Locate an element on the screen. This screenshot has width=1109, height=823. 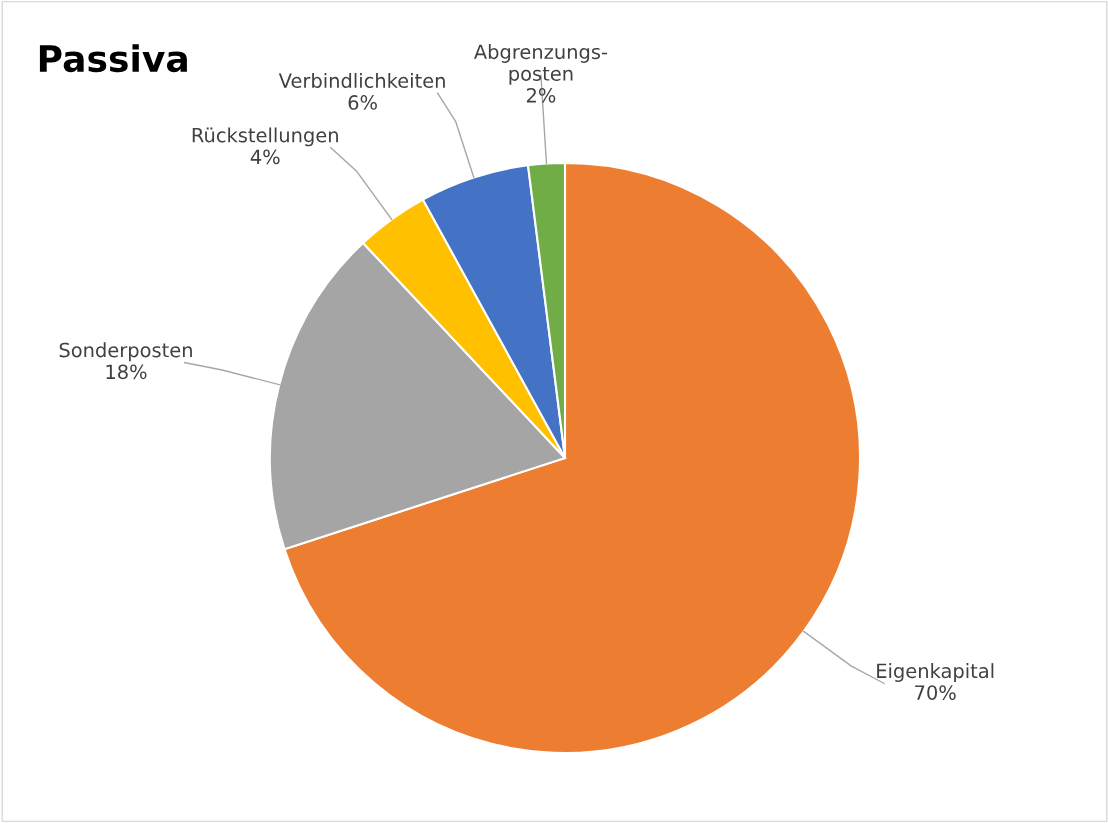
data-label: 2% is located at coordinates (541, 95).